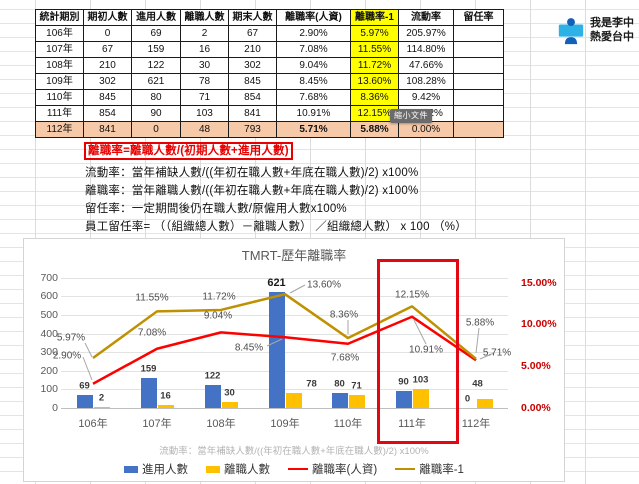  Describe the element at coordinates (313, 17) in the screenshot. I see `table-header-cell: 離職率(人資)` at that location.